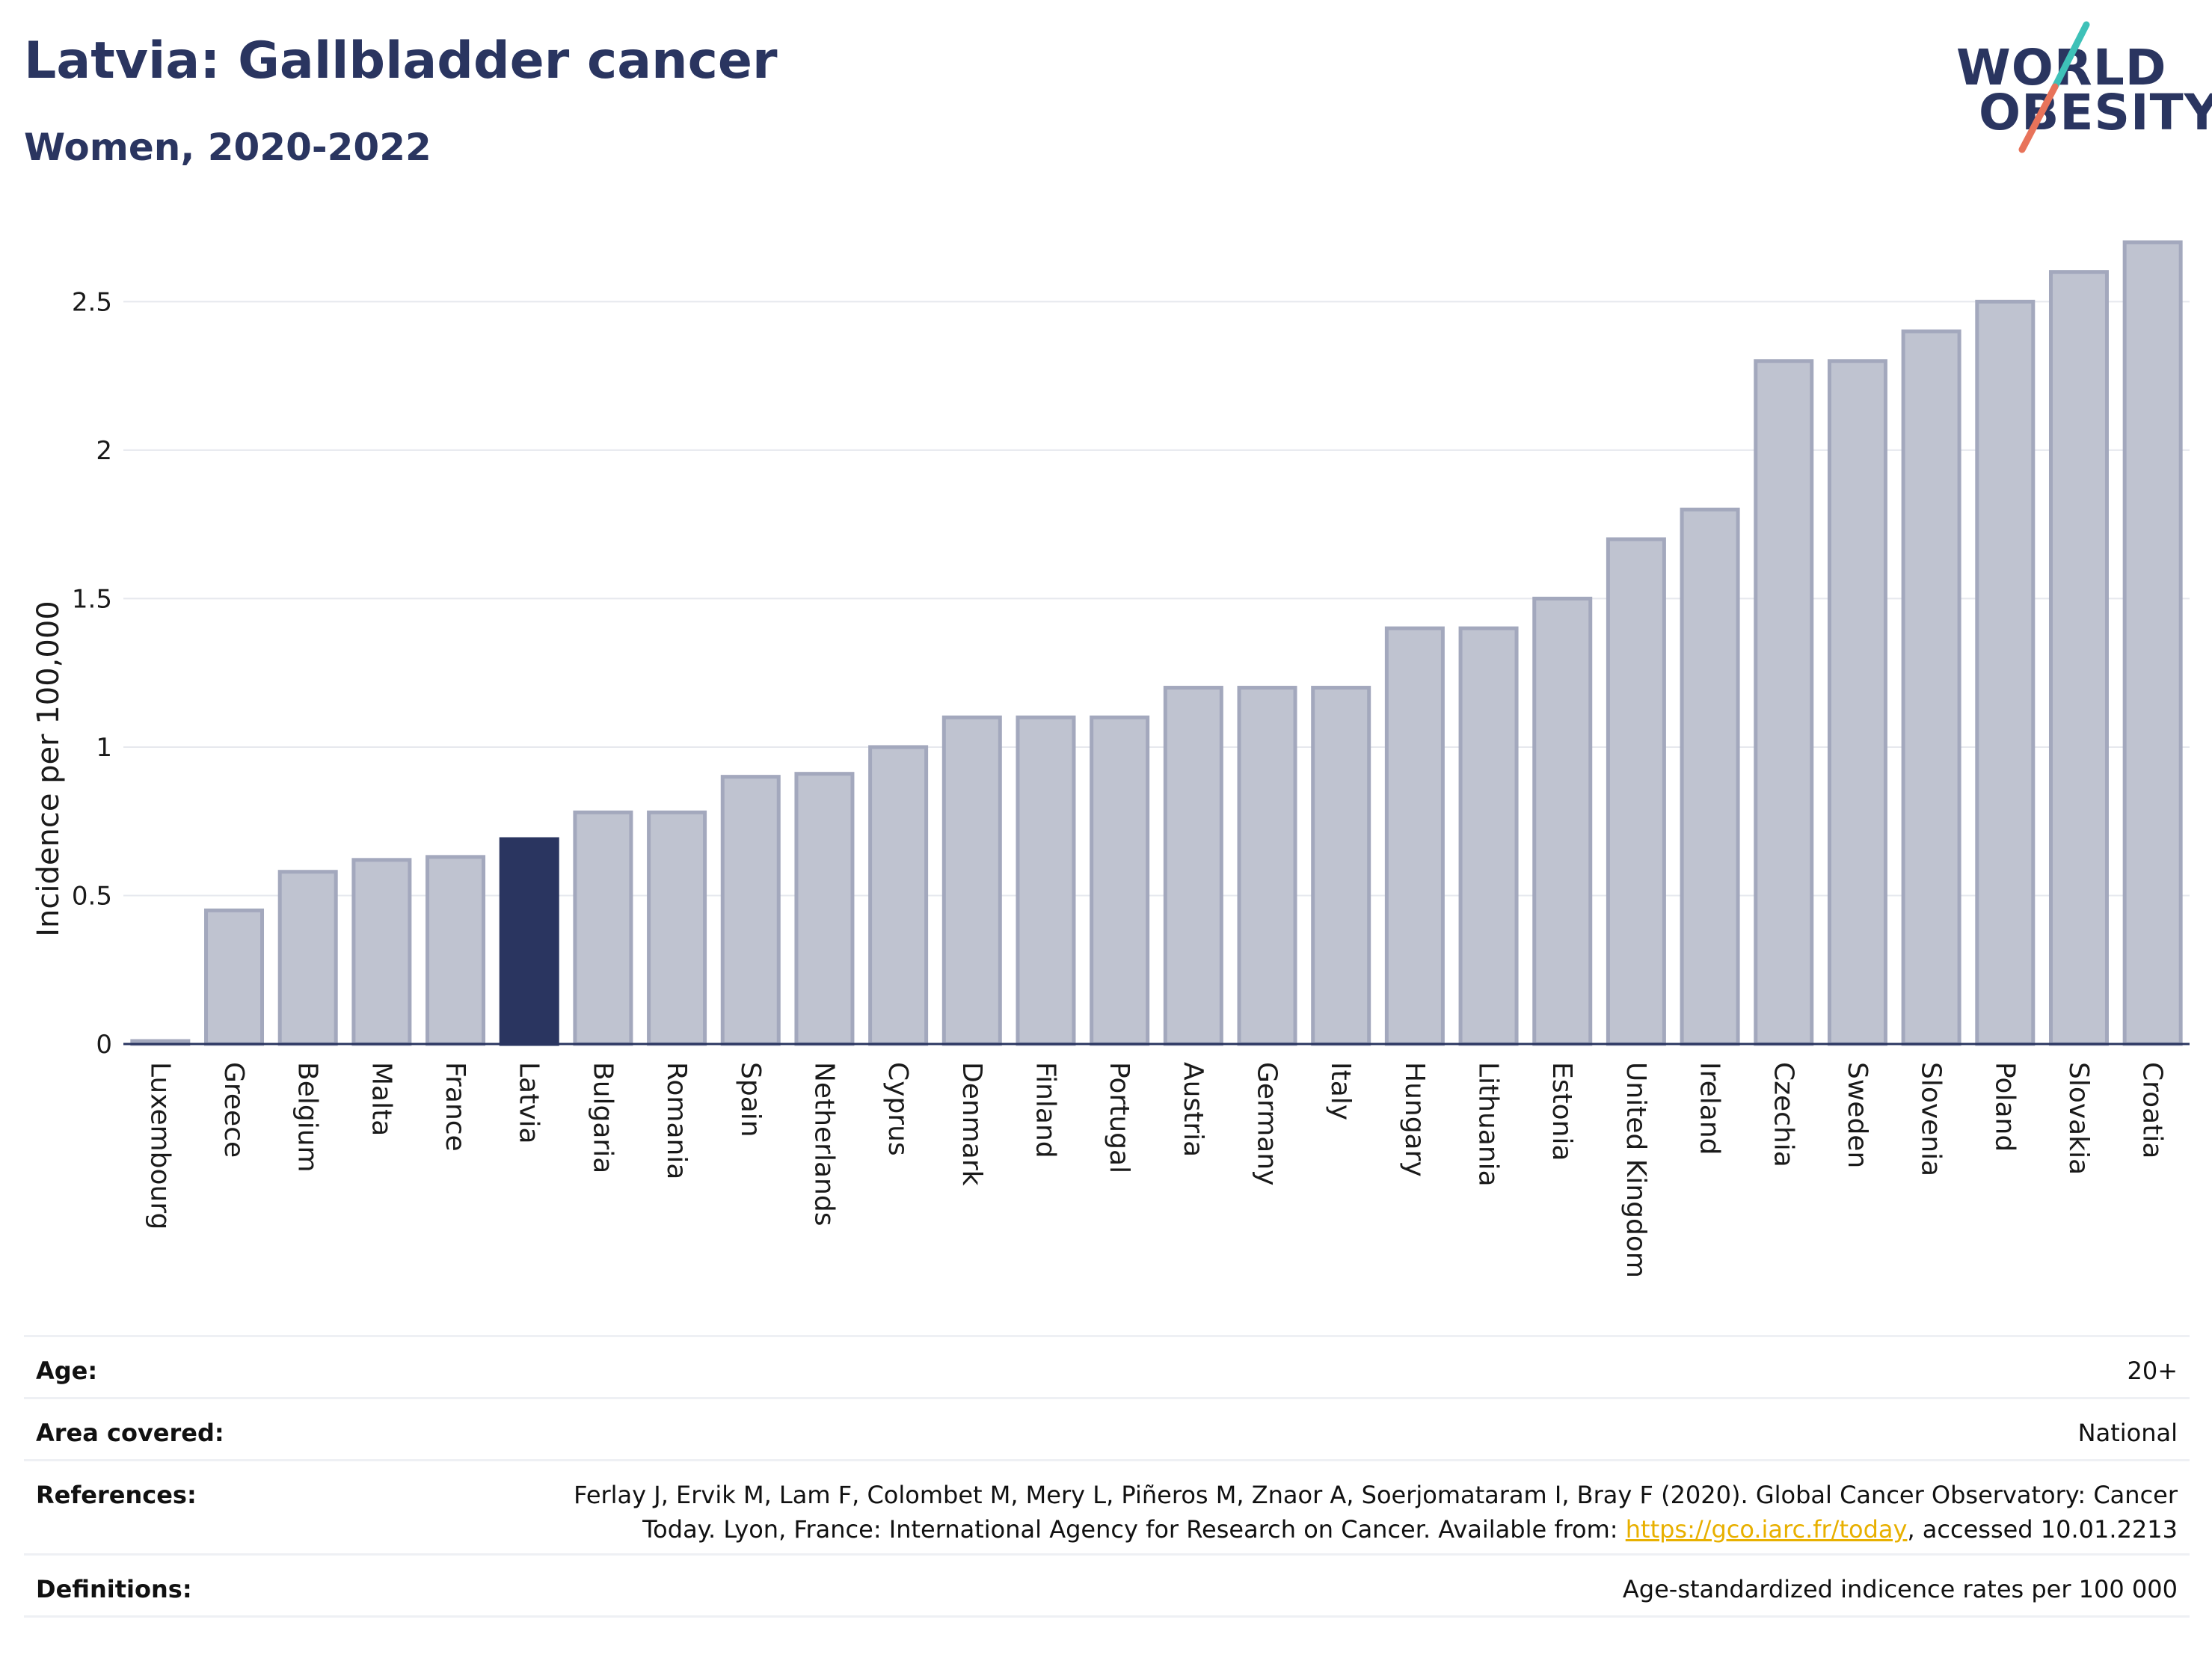 The height and width of the screenshot is (1655, 2212). I want to click on y-tick-label: 2.5, so click(92, 302).